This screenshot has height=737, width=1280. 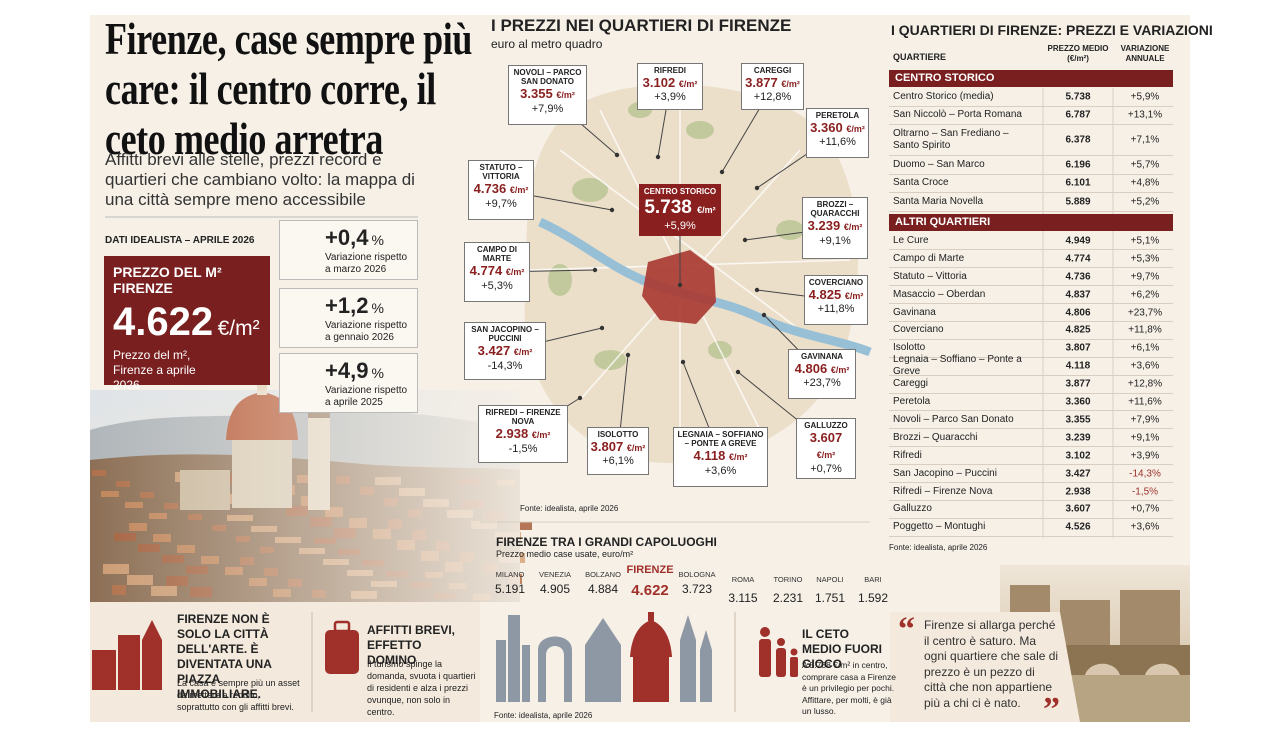 I want to click on skyline-milano, so click(x=514, y=658).